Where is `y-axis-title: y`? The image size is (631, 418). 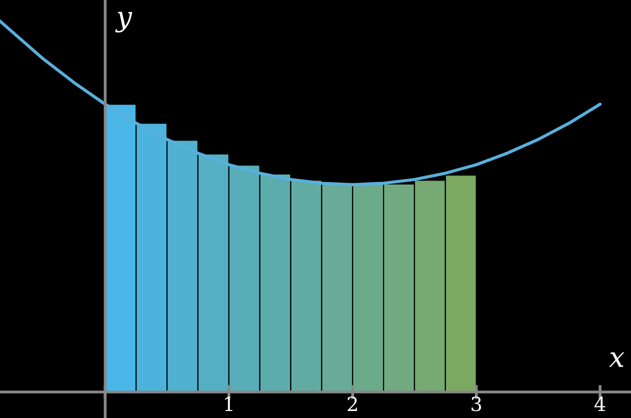 y-axis-title: y is located at coordinates (123, 22).